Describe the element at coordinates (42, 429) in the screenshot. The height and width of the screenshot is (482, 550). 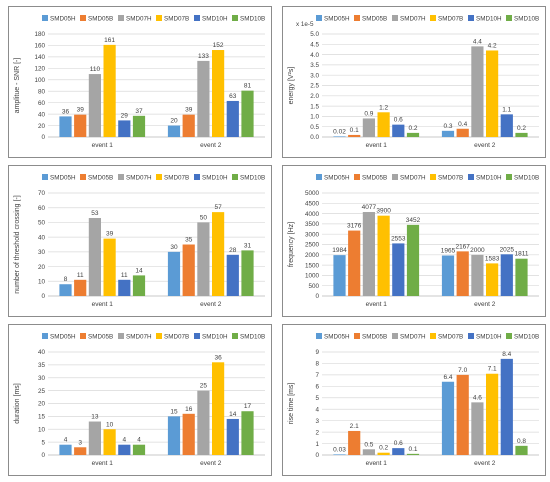
I see `y-tick-label: 10` at that location.